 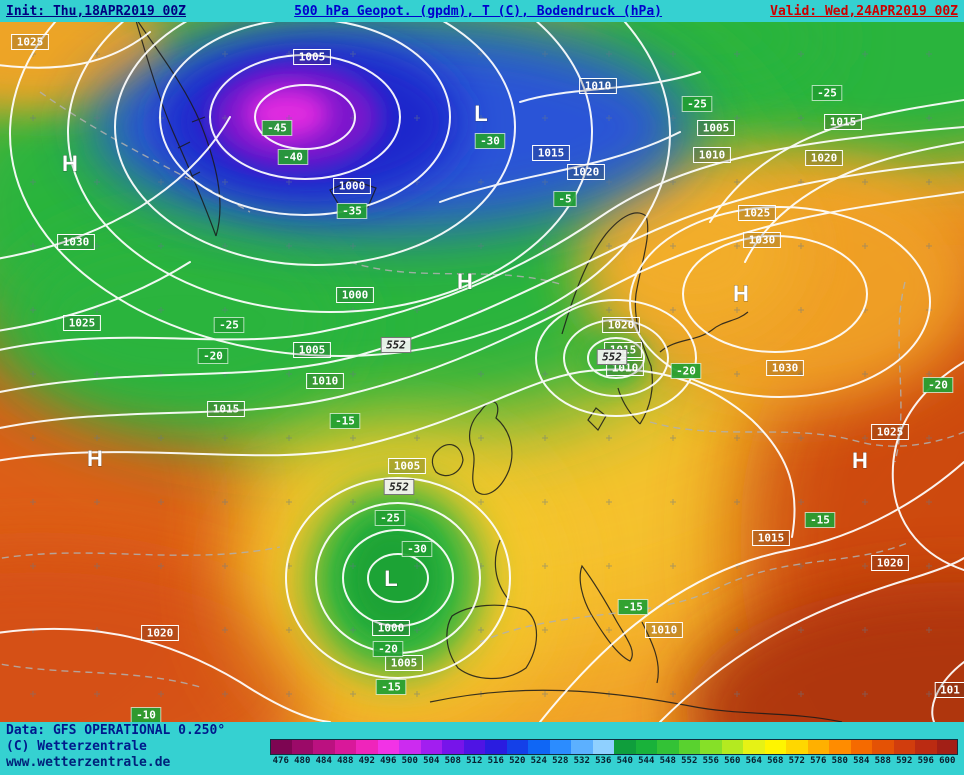 What do you see at coordinates (581, 761) in the screenshot?
I see `colorbar-value: 532` at bounding box center [581, 761].